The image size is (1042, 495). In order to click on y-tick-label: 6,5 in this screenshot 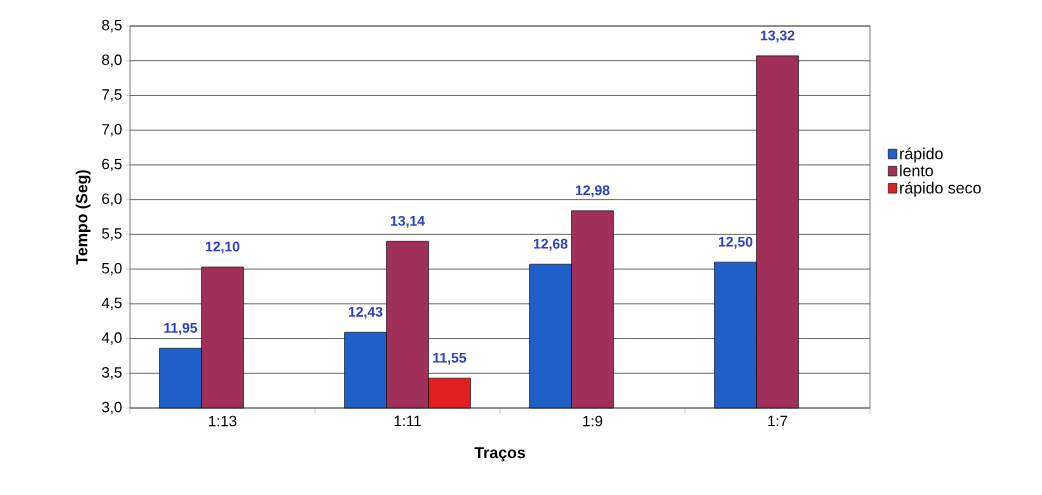, I will do `click(112, 165)`.